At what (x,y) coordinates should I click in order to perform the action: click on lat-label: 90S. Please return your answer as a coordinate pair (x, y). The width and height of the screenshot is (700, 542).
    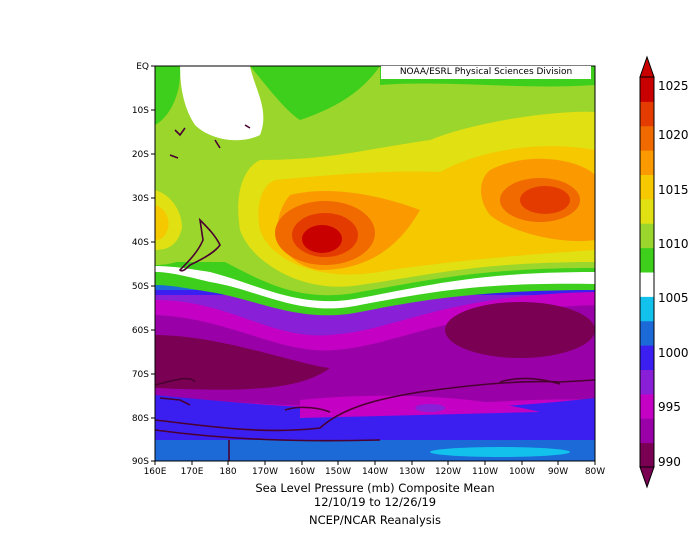
    Looking at the image, I should click on (140, 462).